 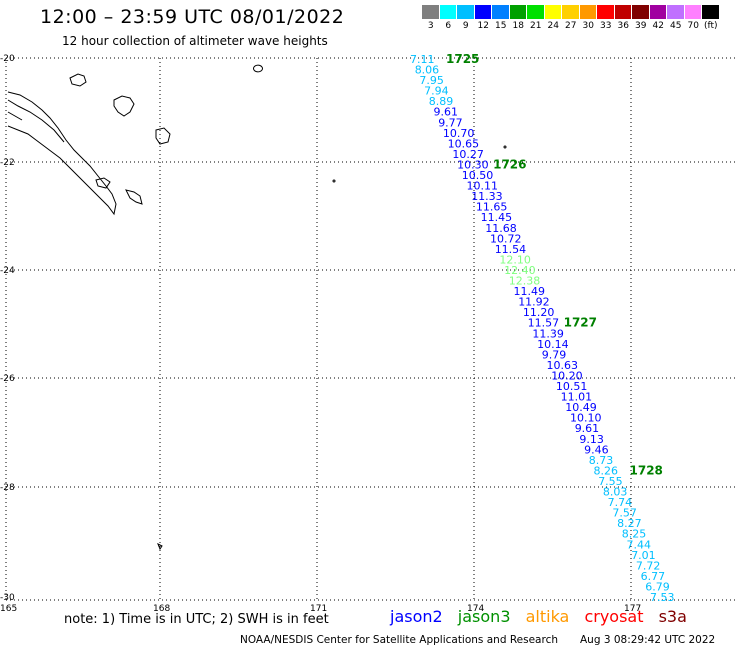 What do you see at coordinates (544, 323) in the screenshot?
I see `wave-height-value: 11.57` at bounding box center [544, 323].